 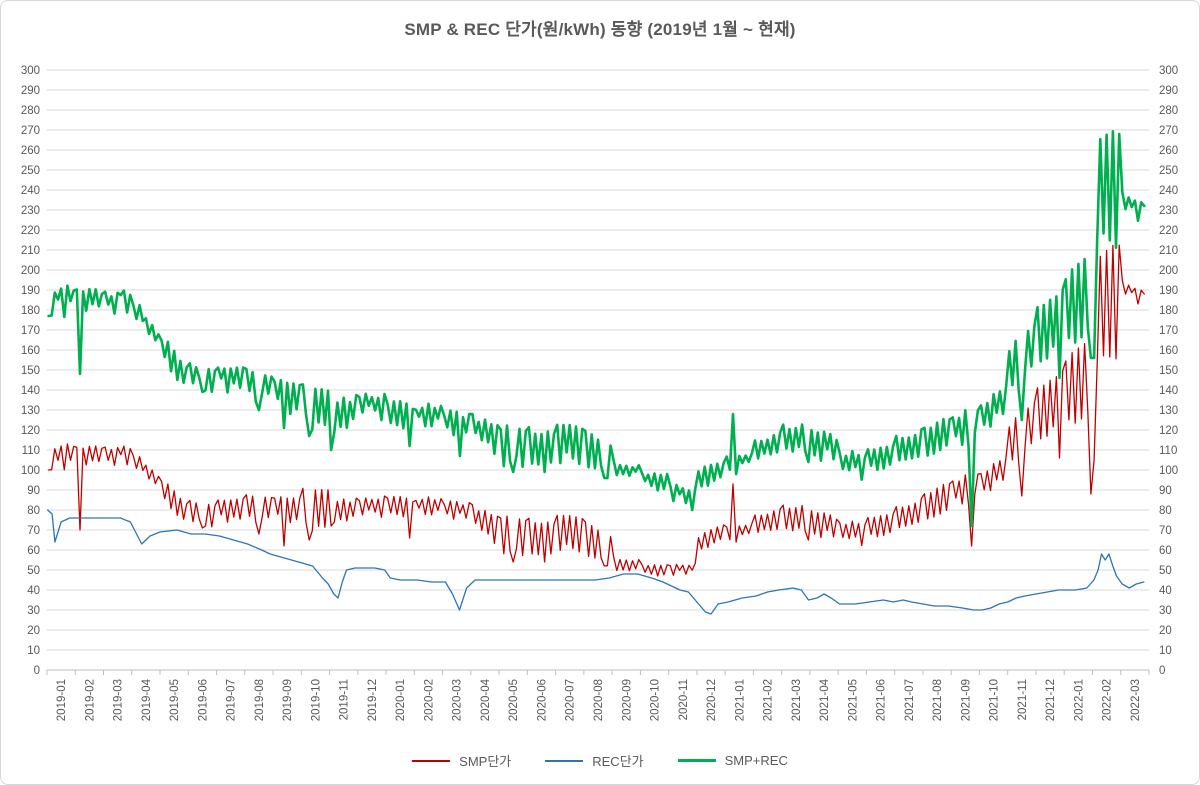 I want to click on y-axis-label-right: 160, so click(x=1168, y=351).